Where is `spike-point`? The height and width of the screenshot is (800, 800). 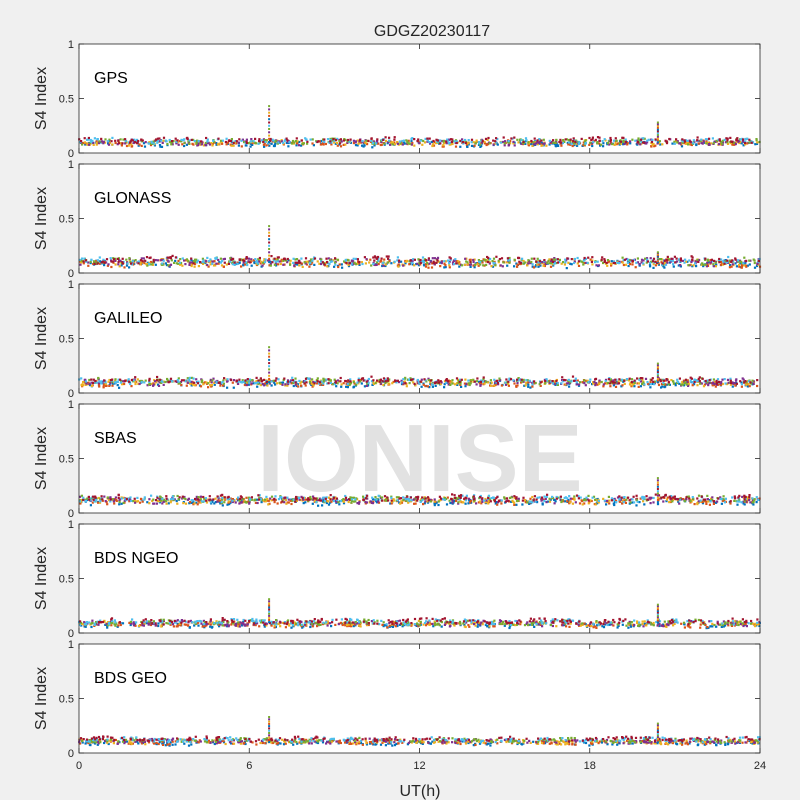
spike-point is located at coordinates (657, 142).